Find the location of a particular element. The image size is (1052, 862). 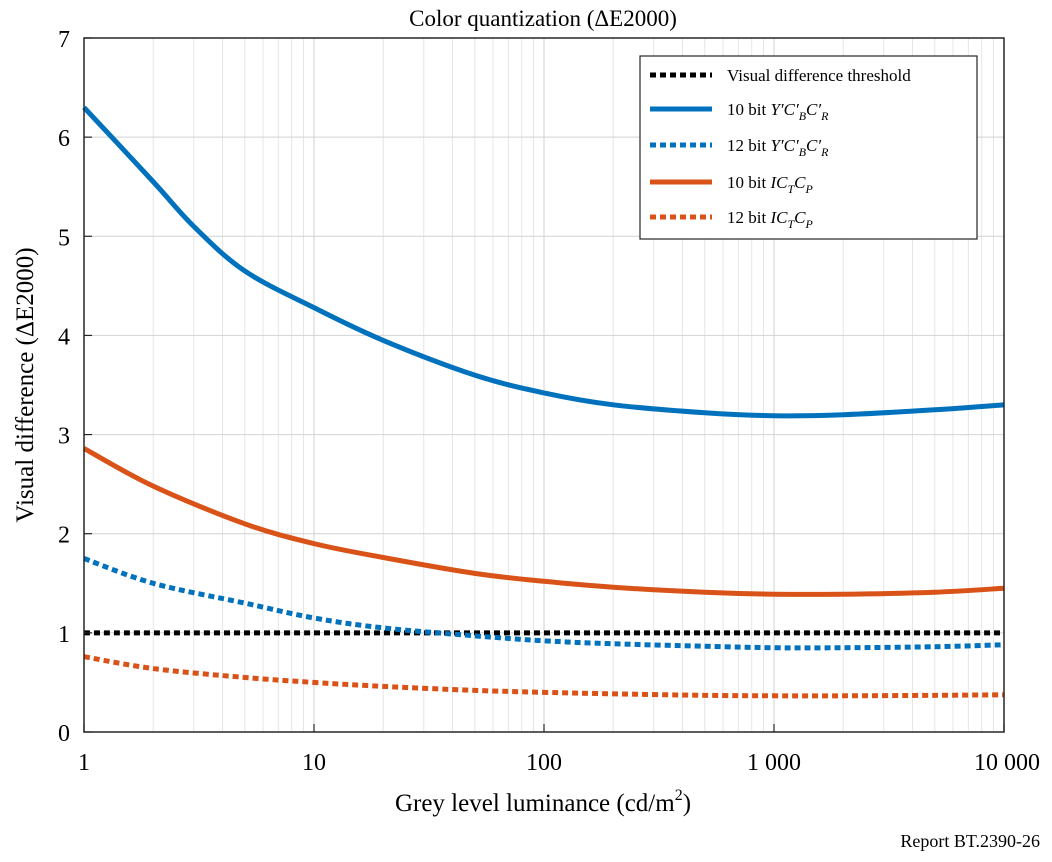

legend-label-2: 12 bit Y′C′BC′R is located at coordinates (778, 147).